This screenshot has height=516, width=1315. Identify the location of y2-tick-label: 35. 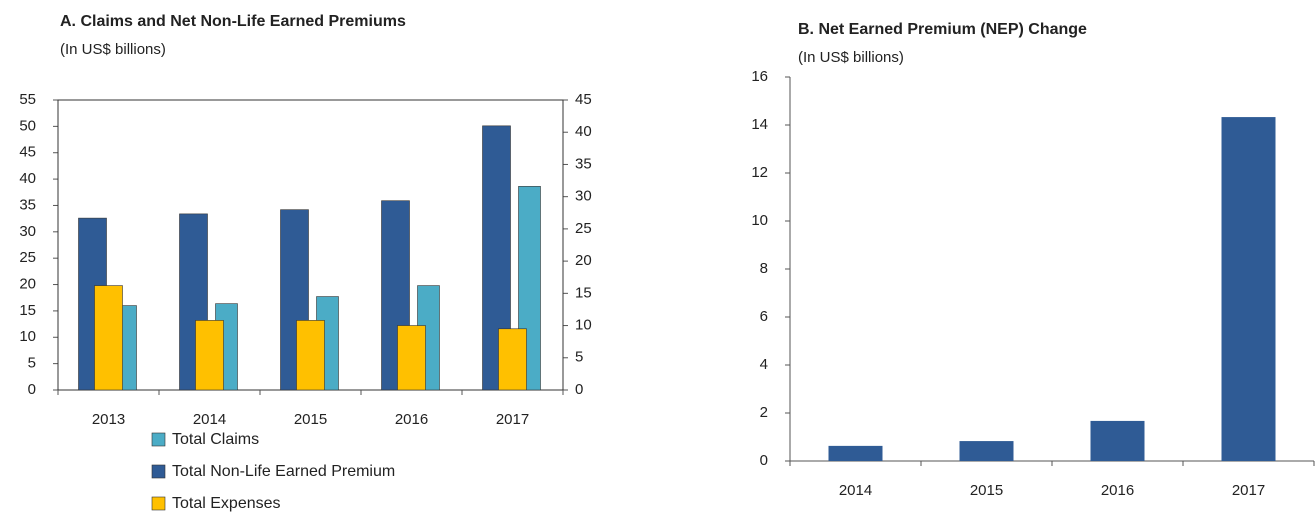
(583, 163).